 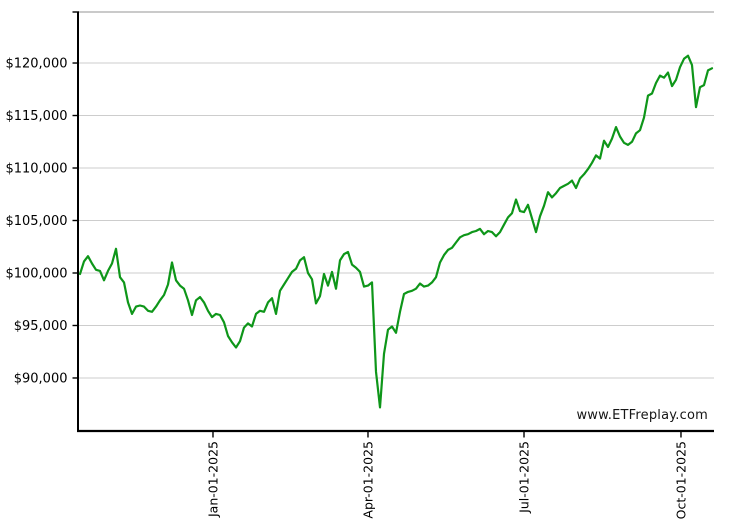 I want to click on x-axis-label: Jan-01-2025, so click(x=212, y=479).